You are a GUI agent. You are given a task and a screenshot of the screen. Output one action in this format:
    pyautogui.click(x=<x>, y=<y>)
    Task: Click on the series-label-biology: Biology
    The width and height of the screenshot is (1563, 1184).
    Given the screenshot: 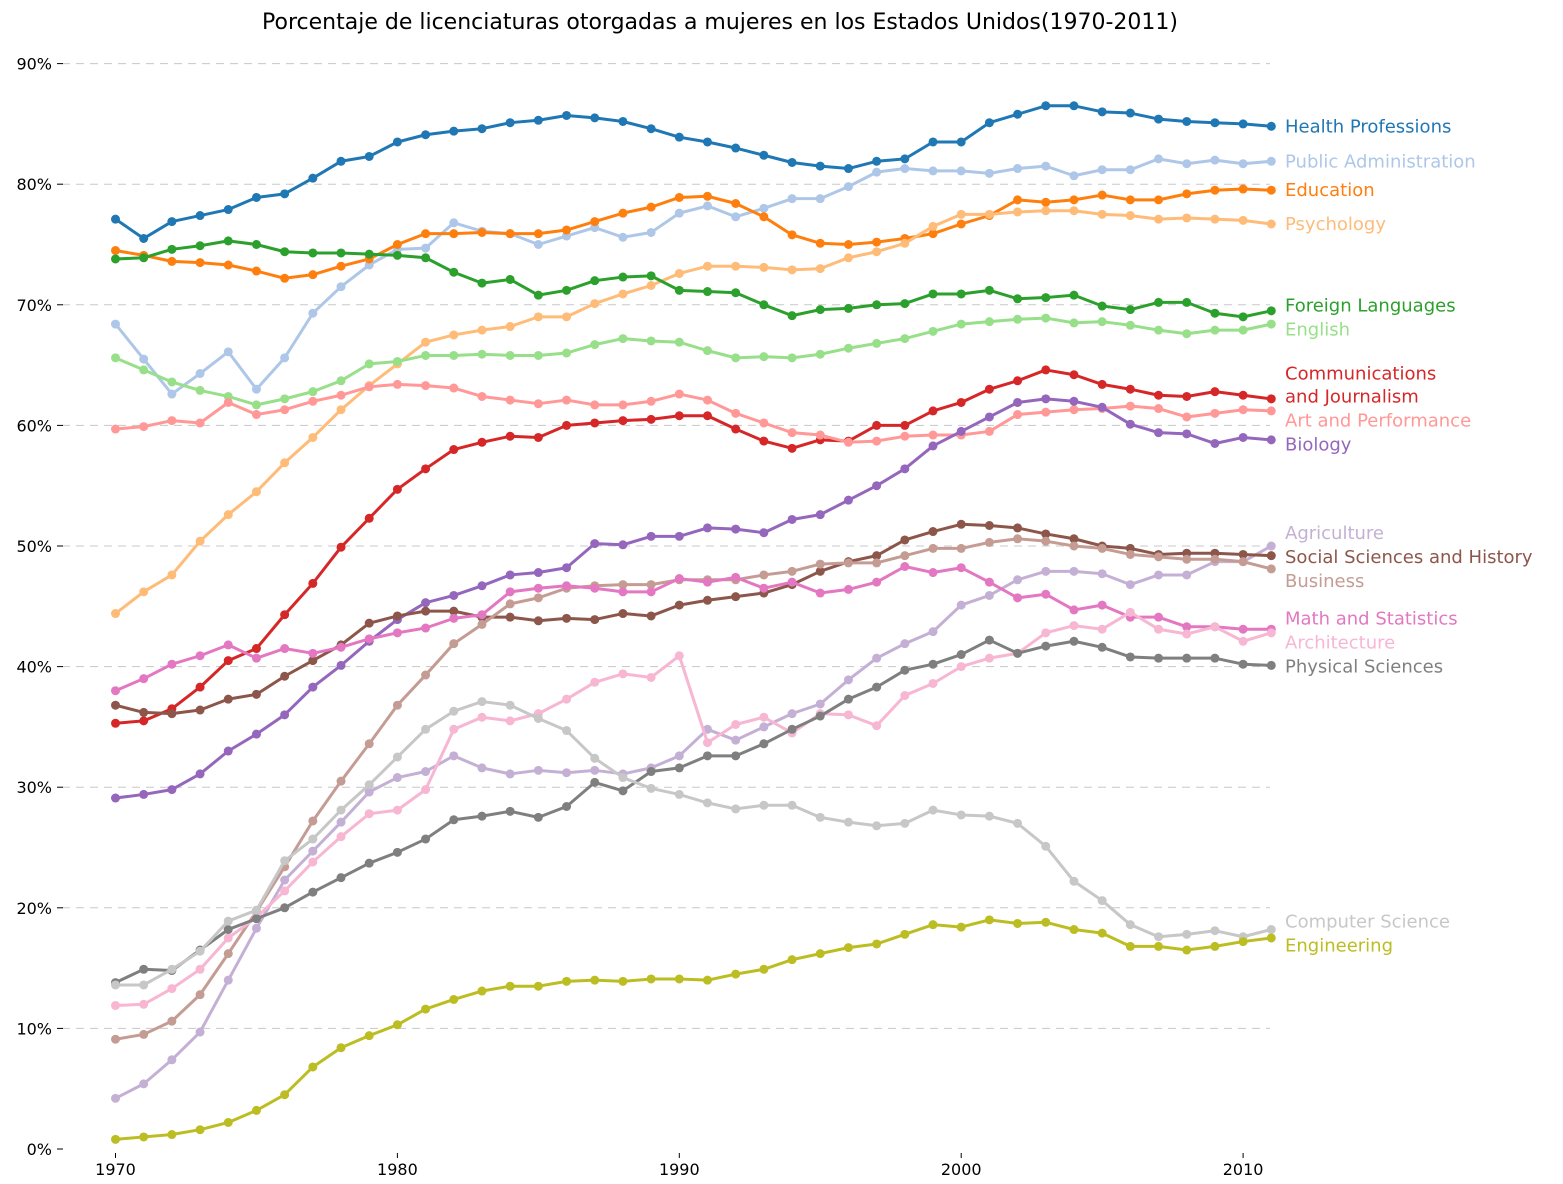 What is the action you would take?
    pyautogui.click(x=1318, y=444)
    